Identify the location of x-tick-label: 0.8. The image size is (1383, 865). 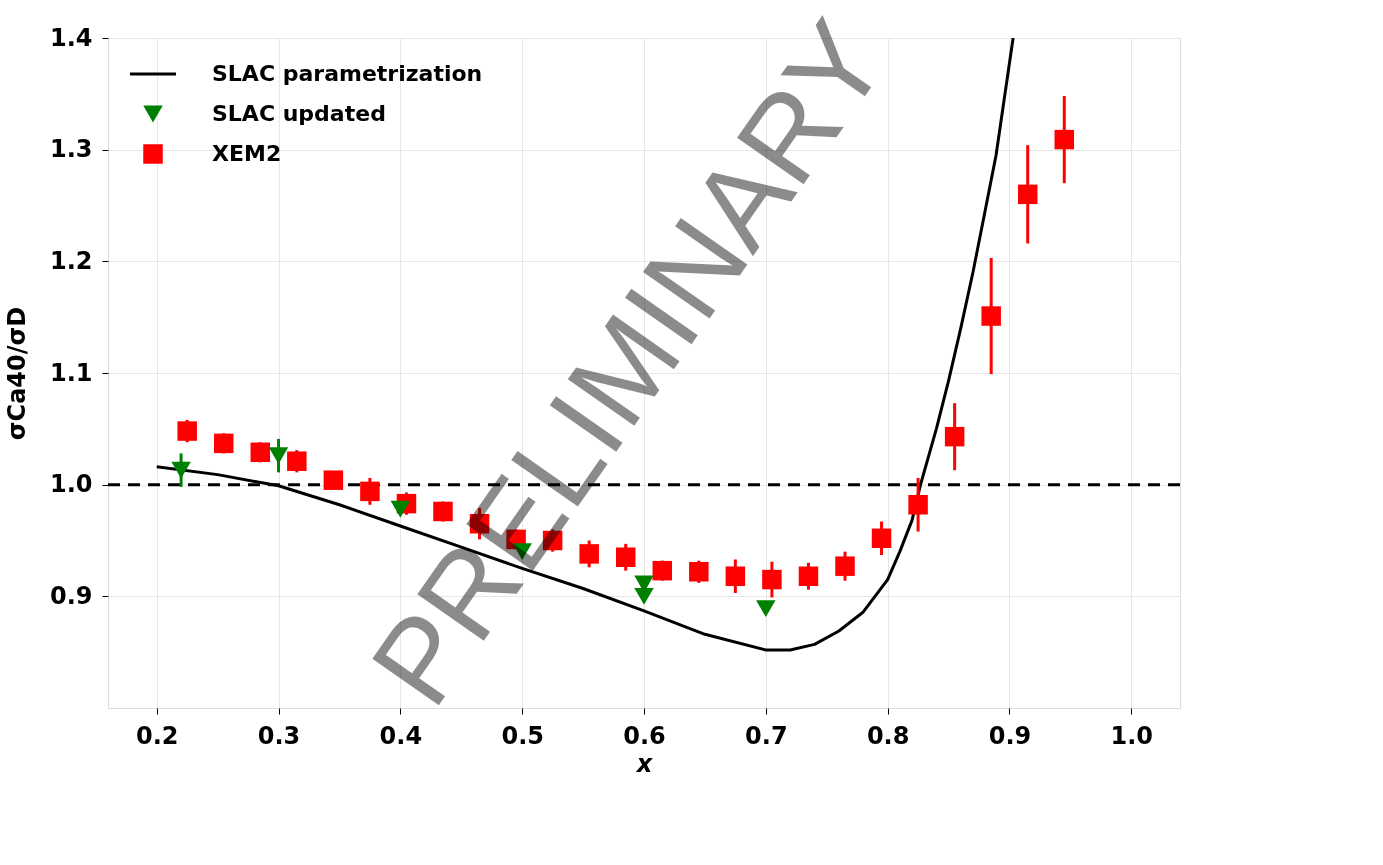
(888, 735).